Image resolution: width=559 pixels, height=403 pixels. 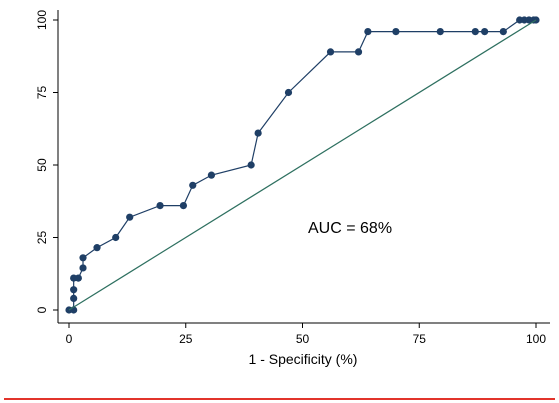 What do you see at coordinates (303, 339) in the screenshot?
I see `x-tick-label: 50` at bounding box center [303, 339].